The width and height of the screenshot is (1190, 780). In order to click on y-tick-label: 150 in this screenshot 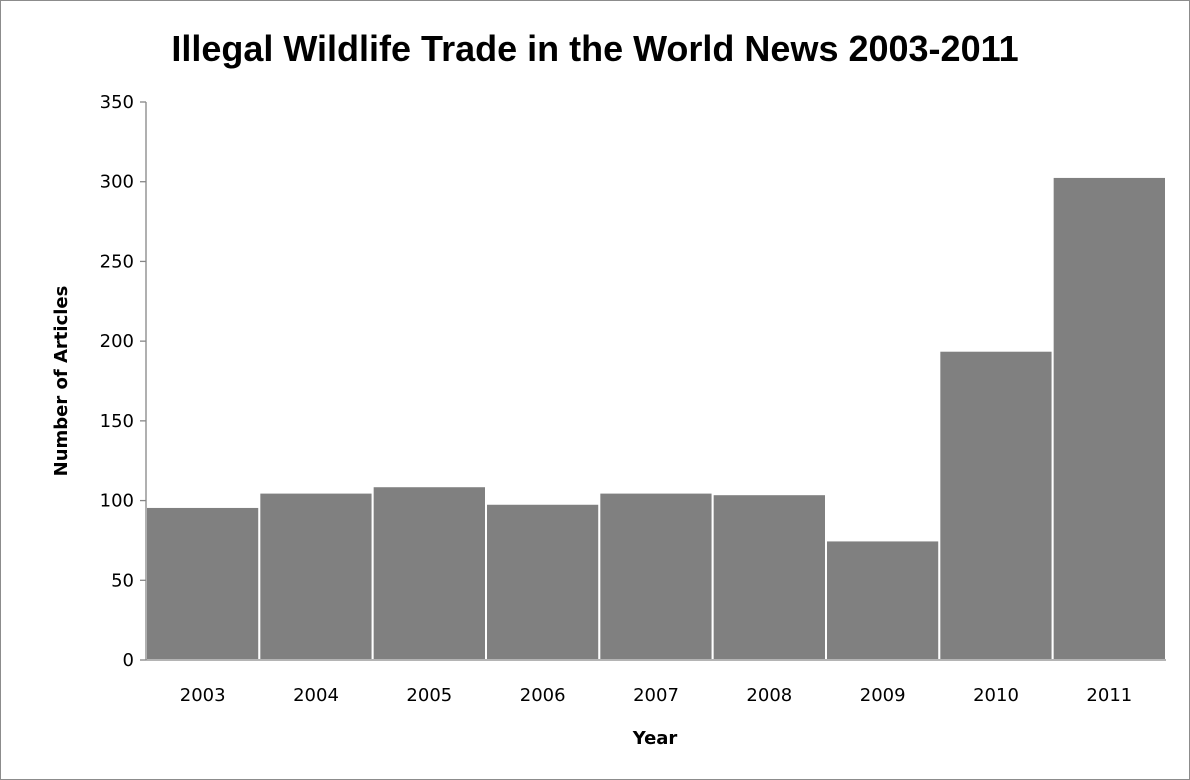, I will do `click(117, 421)`.